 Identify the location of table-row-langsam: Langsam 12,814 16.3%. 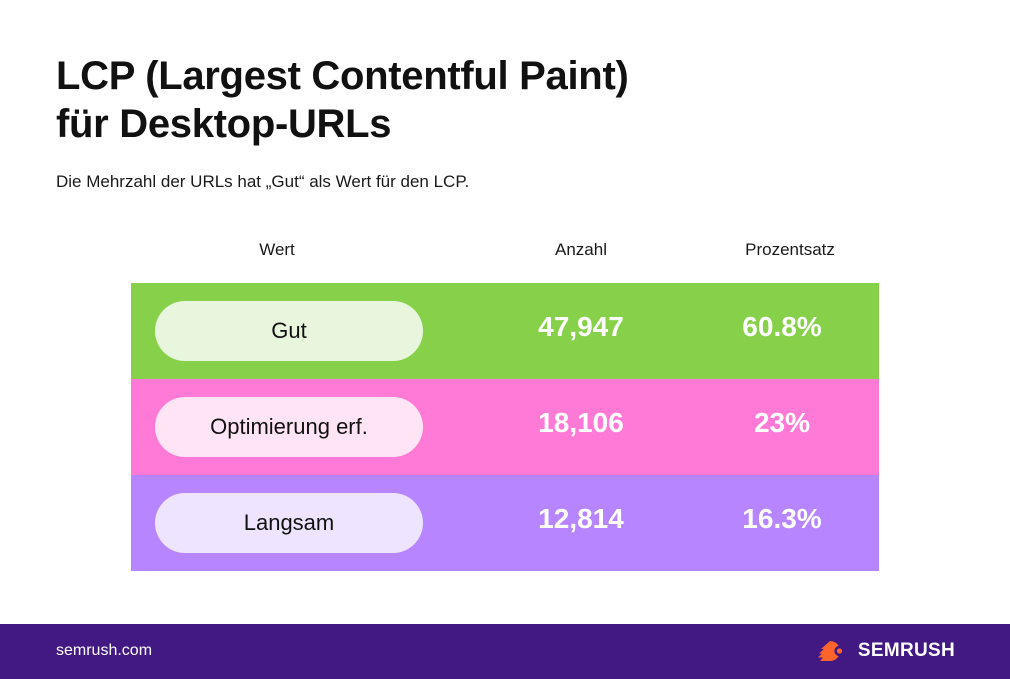
(505, 523).